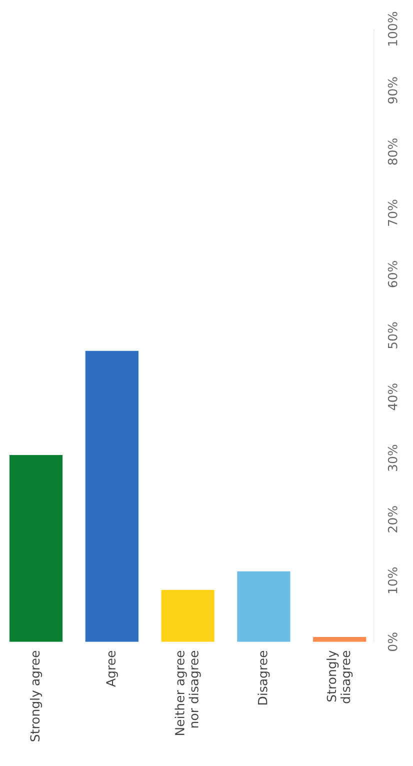  What do you see at coordinates (393, 458) in the screenshot?
I see `y-tick-label: 30%` at bounding box center [393, 458].